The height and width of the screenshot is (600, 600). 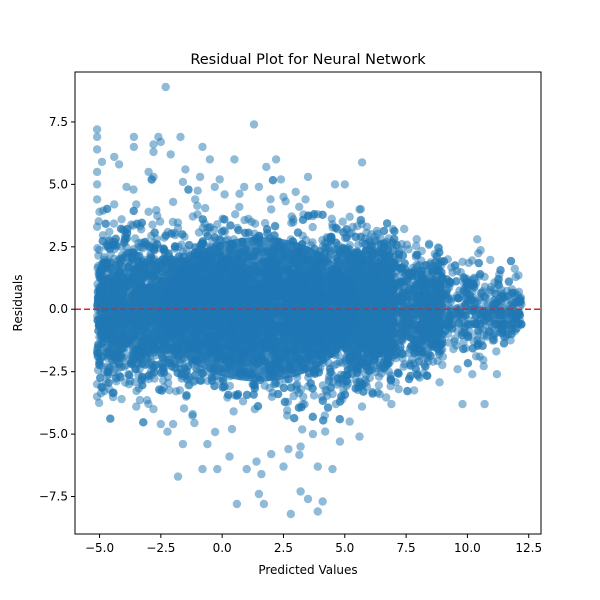 What do you see at coordinates (308, 60) in the screenshot?
I see `chart-title: Residual Plot for Neural Network` at bounding box center [308, 60].